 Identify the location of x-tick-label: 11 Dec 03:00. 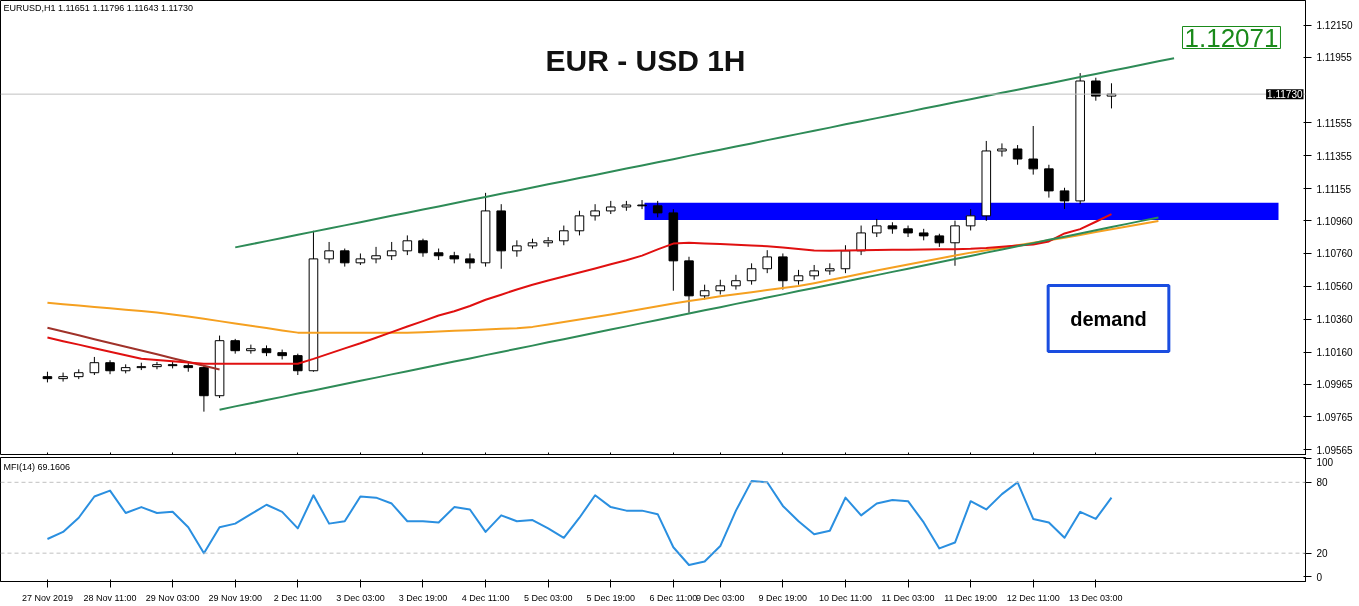
(908, 597).